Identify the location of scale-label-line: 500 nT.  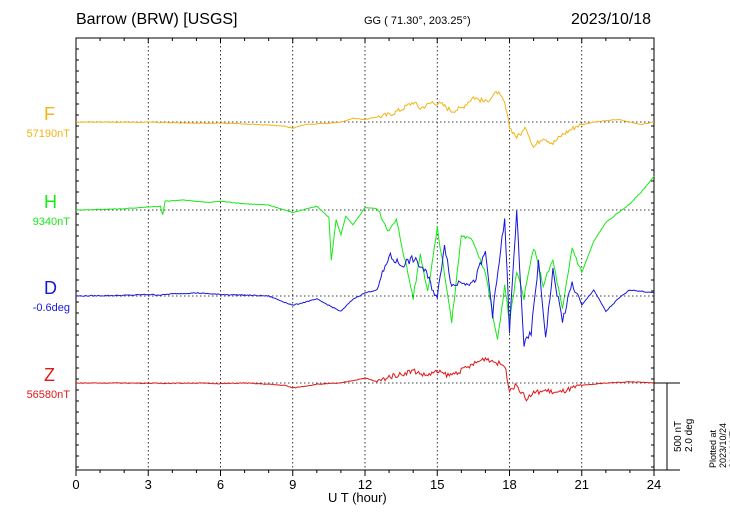
(678, 436).